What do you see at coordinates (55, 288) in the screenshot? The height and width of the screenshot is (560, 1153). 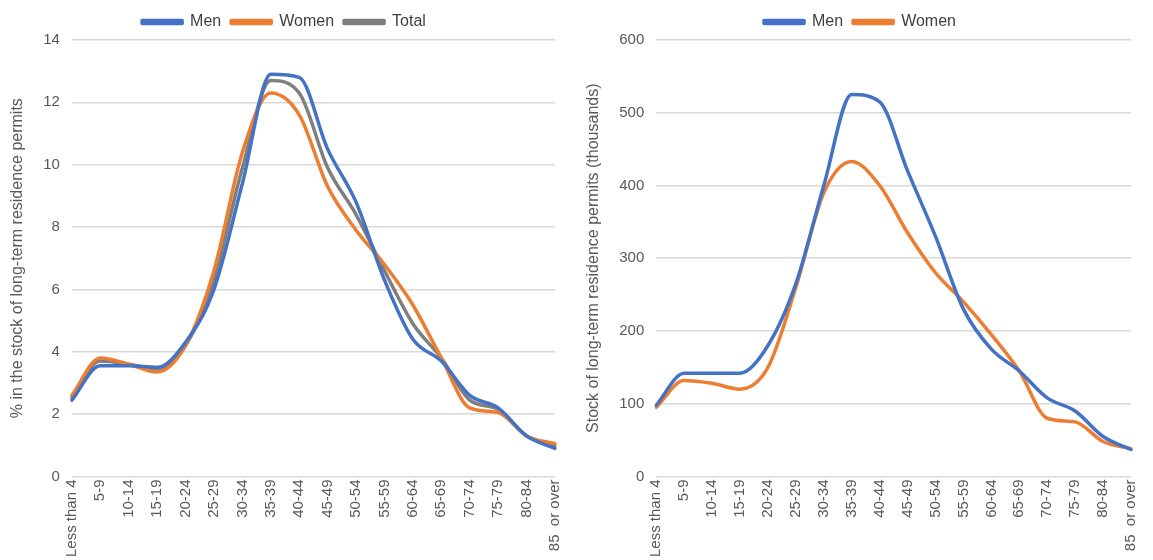 I see `y-tick-label: 6` at bounding box center [55, 288].